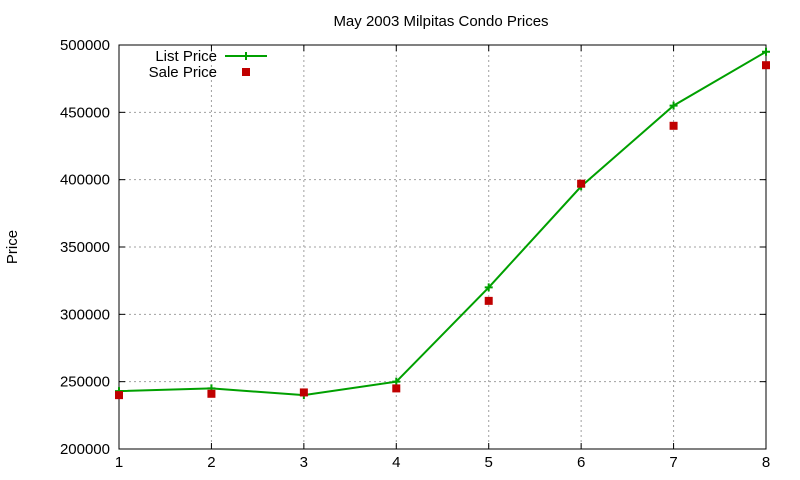  I want to click on legend-label-sale-price: Sale Price, so click(183, 72).